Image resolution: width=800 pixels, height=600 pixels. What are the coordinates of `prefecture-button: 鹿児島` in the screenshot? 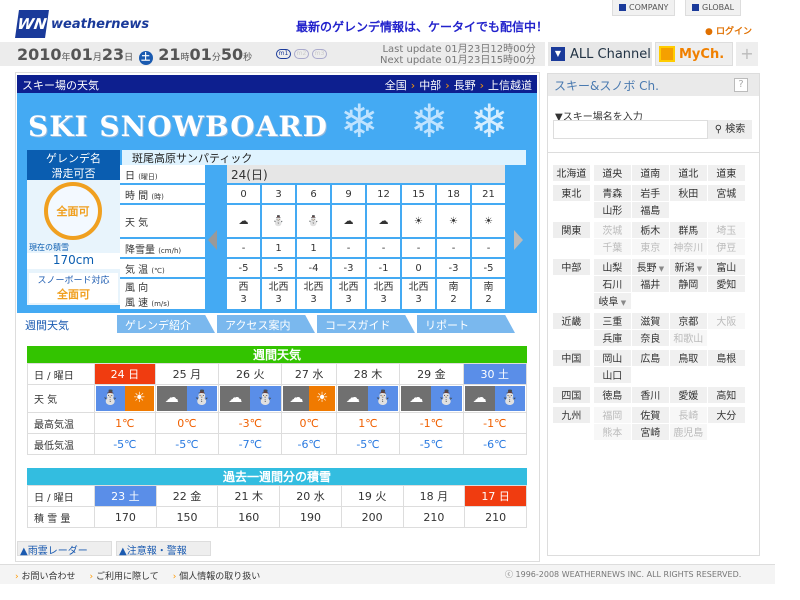 It's located at (688, 432).